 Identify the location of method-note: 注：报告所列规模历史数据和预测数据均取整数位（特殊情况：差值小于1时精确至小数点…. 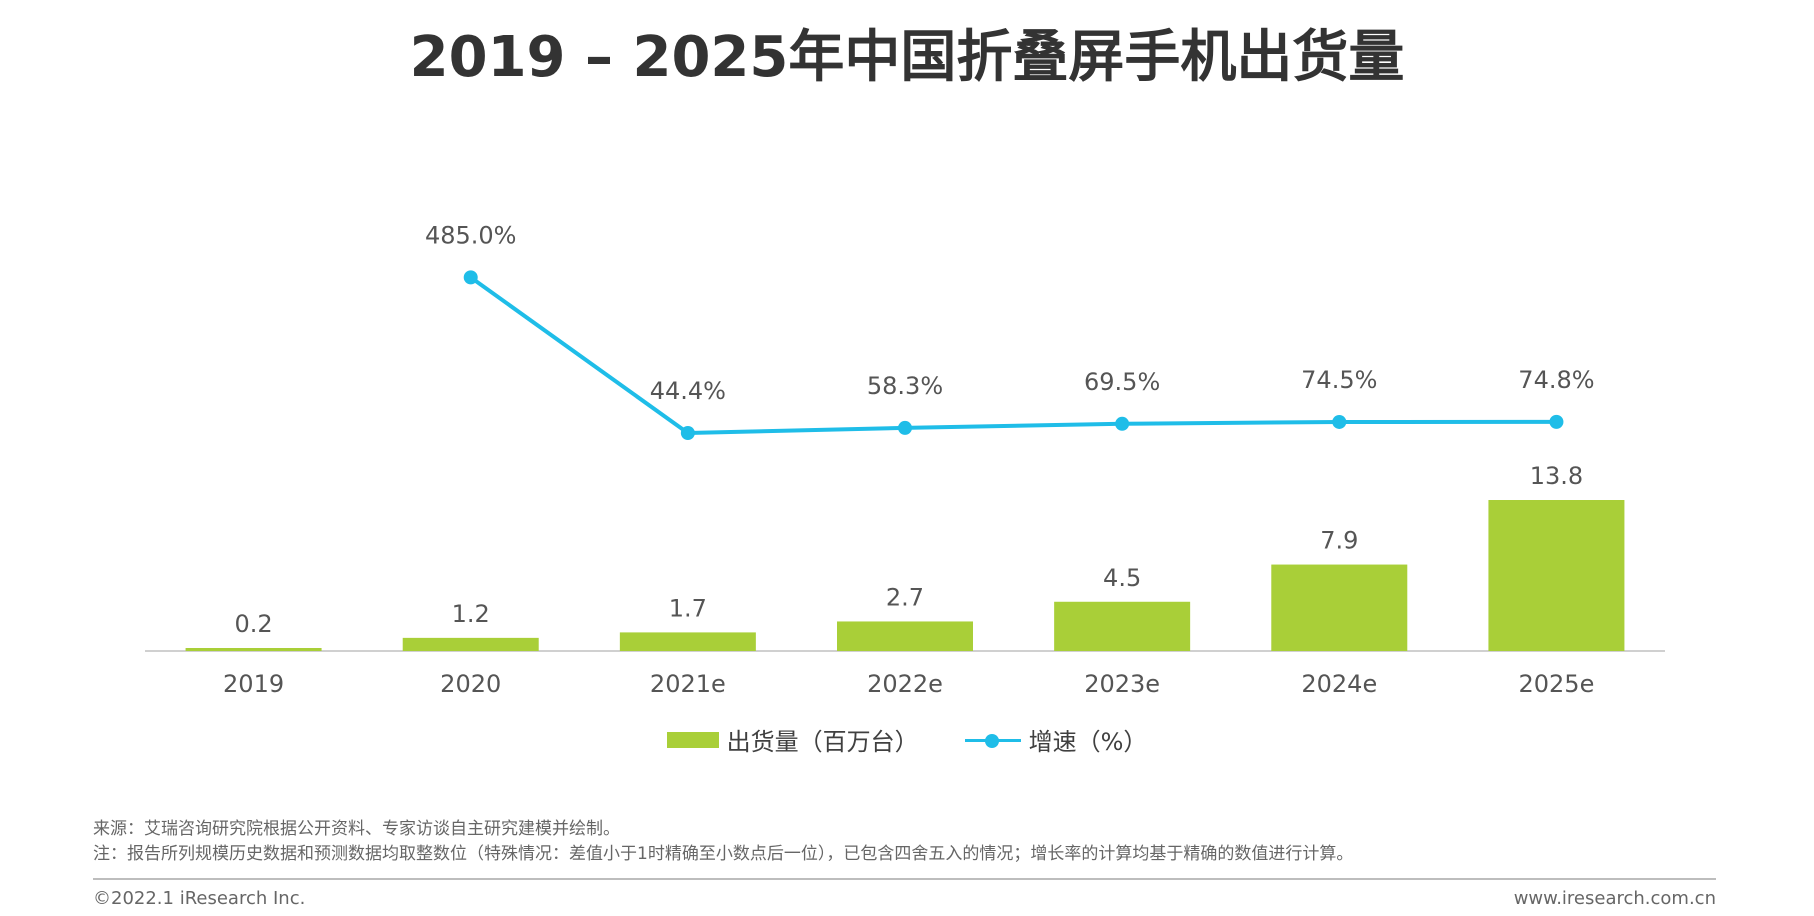
(723, 854).